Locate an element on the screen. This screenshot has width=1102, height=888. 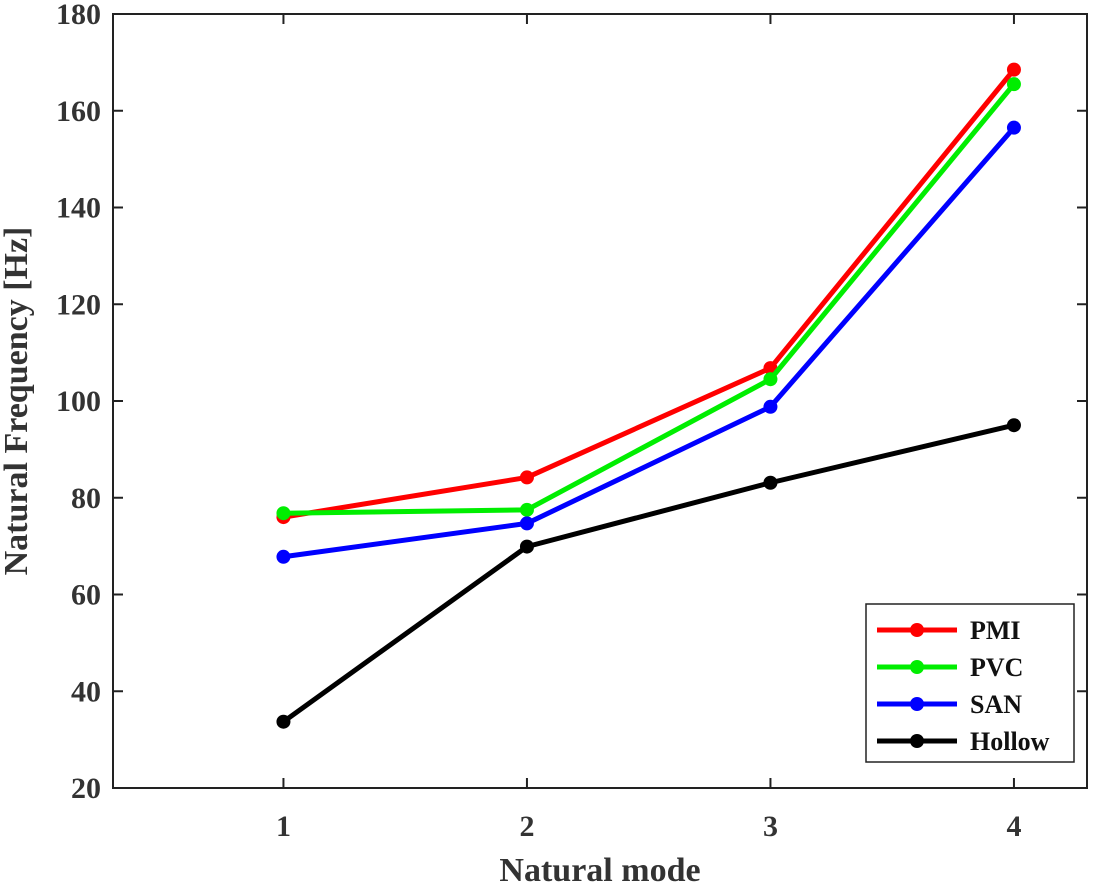
legend: PMI PVC SAN Hollow is located at coordinates (970, 683).